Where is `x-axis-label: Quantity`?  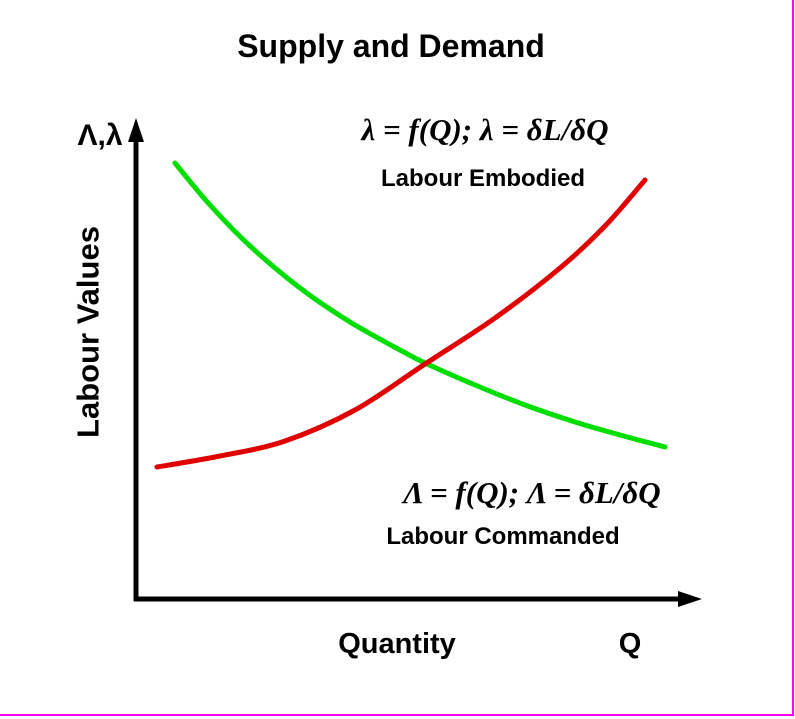
x-axis-label: Quantity is located at coordinates (397, 644).